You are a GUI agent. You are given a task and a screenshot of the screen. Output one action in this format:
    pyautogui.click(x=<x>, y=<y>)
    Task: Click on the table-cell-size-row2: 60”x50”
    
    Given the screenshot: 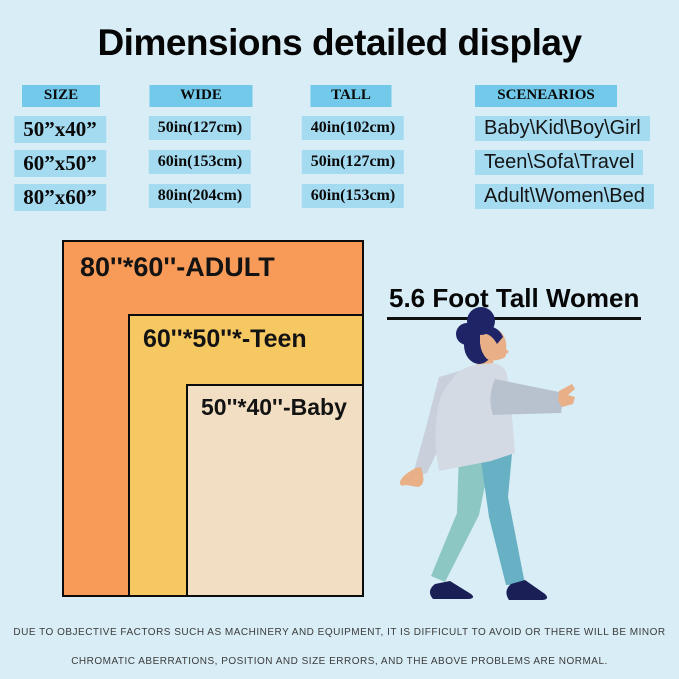 What is the action you would take?
    pyautogui.click(x=60, y=163)
    